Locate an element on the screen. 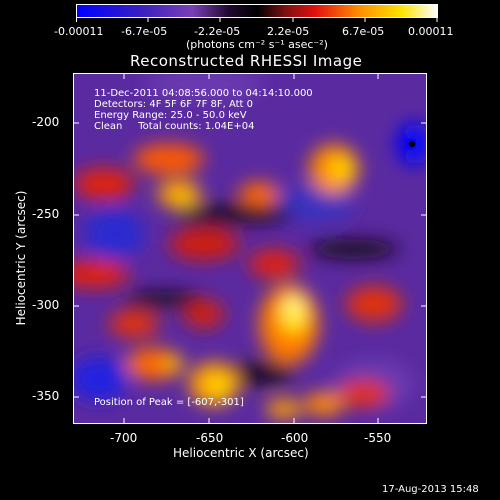 The height and width of the screenshot is (500, 500). colorbar-tick-5: 6.7e-05 is located at coordinates (363, 31).